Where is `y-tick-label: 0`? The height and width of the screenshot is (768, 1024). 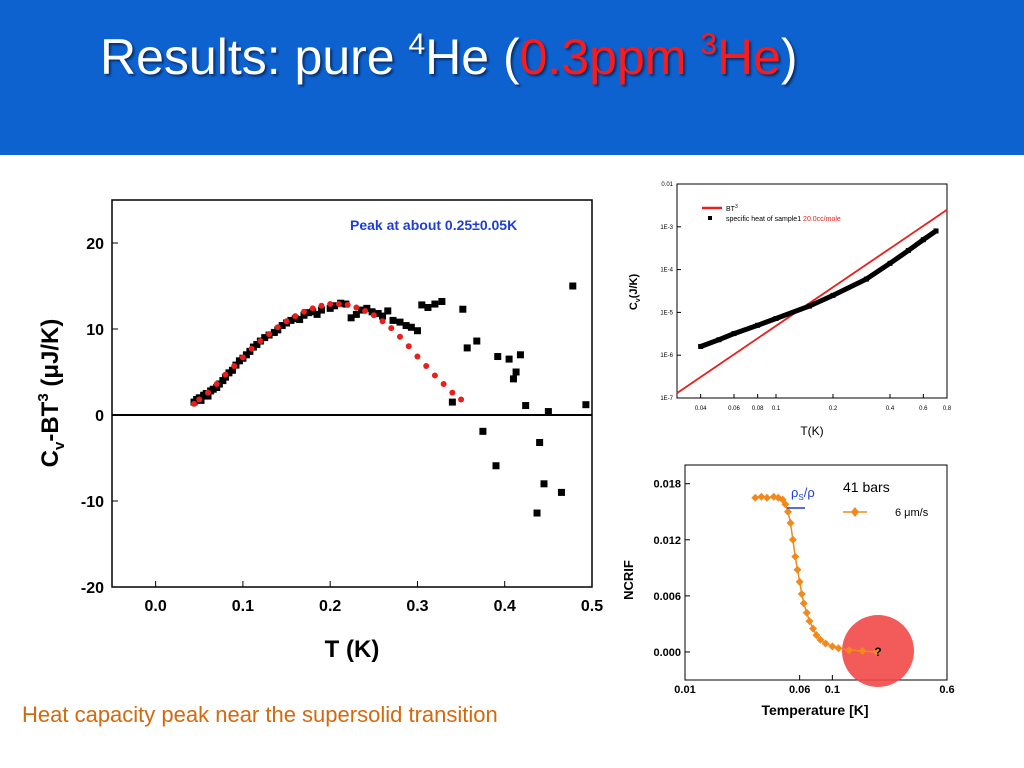 y-tick-label: 0 is located at coordinates (99, 416).